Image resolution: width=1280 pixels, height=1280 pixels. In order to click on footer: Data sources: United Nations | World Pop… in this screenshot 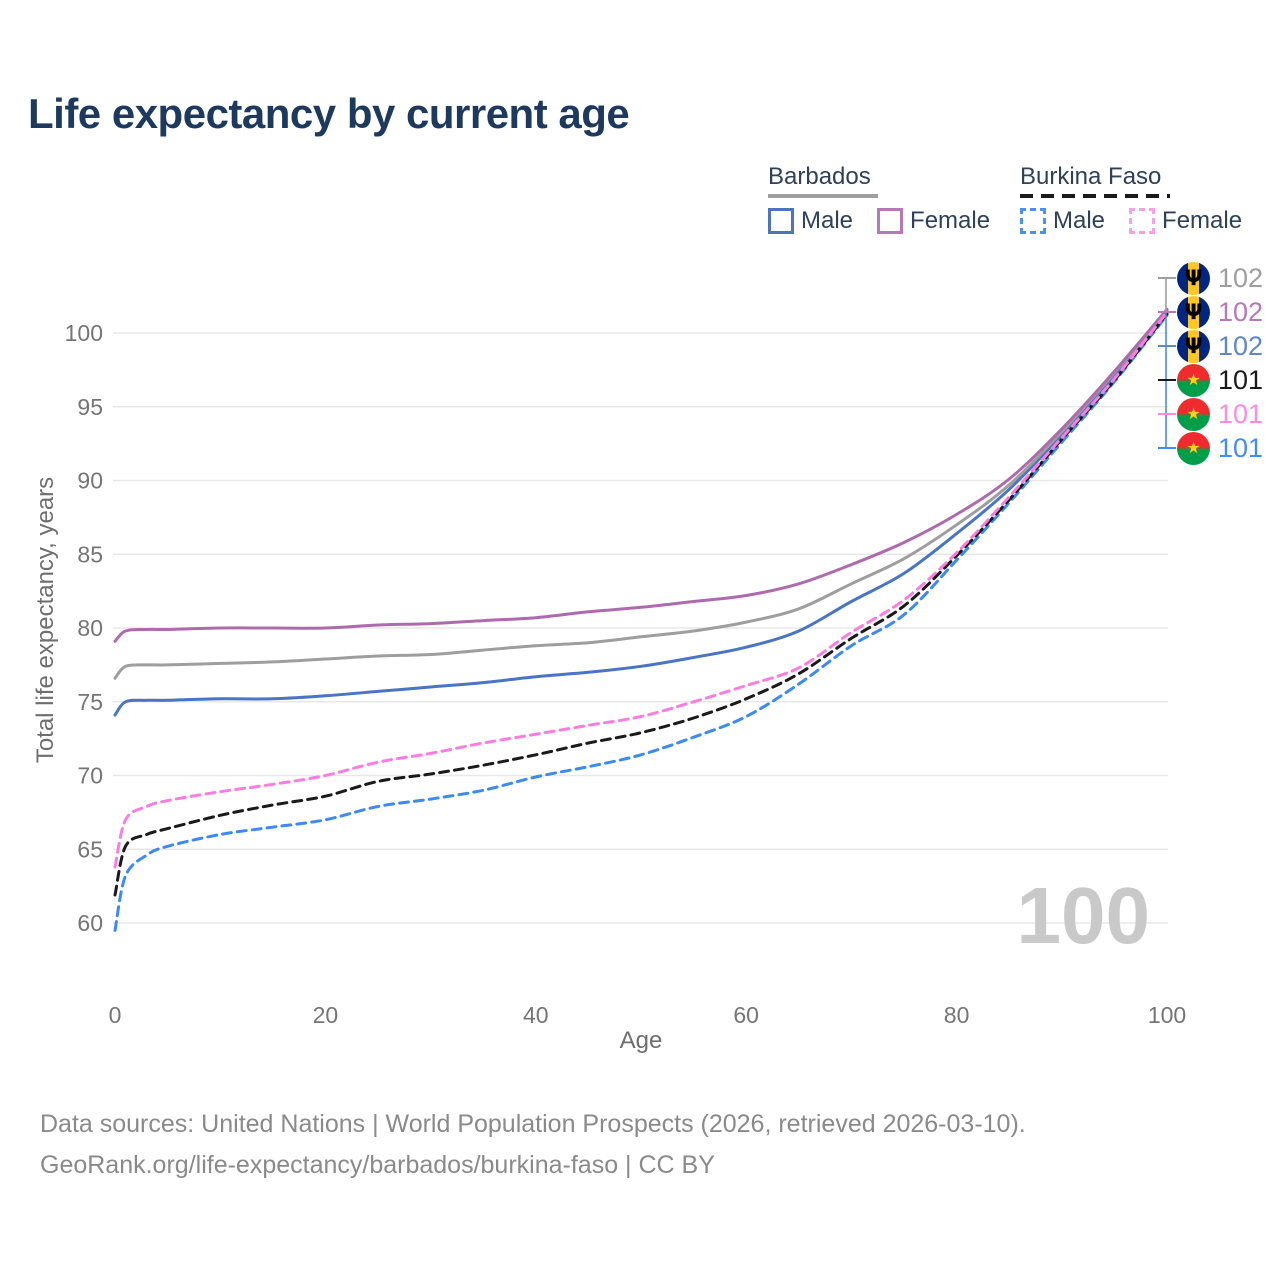, I will do `click(533, 1145)`.